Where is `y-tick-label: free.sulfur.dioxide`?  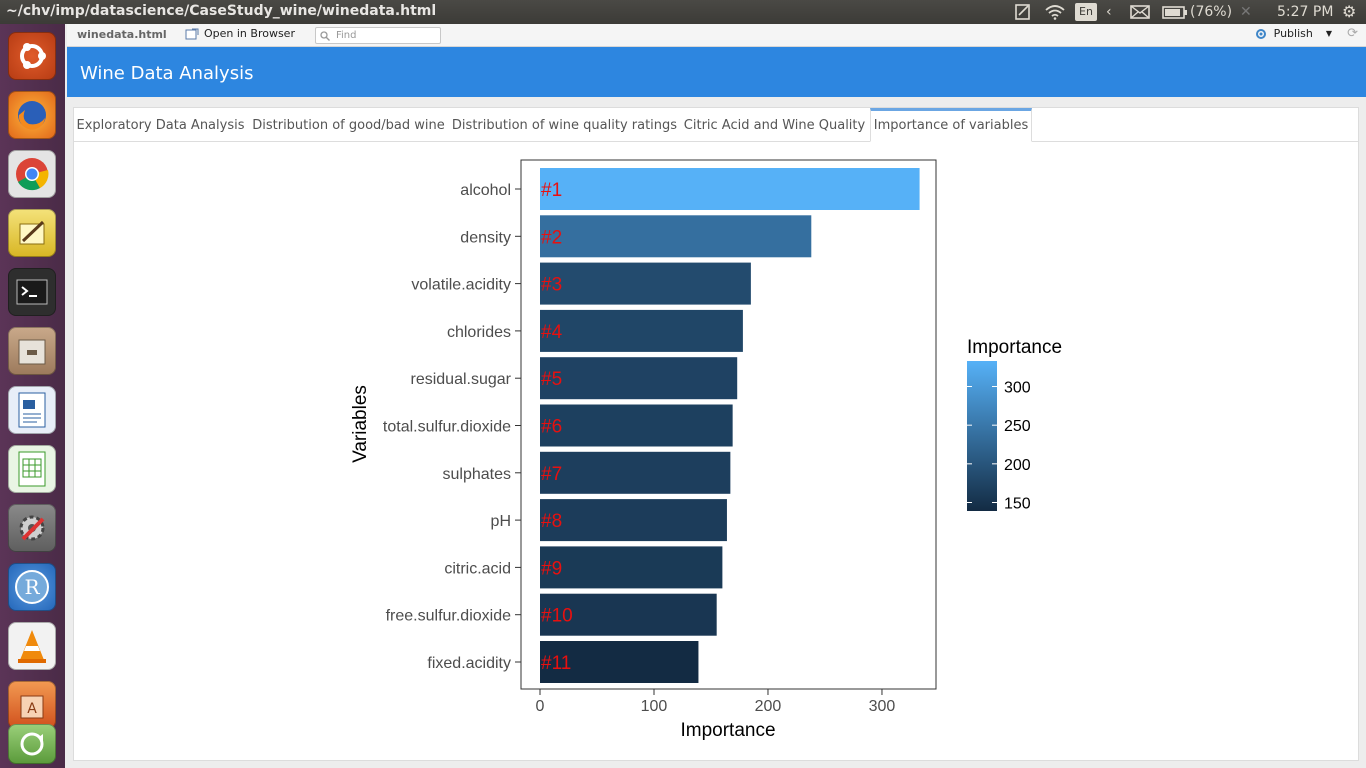
y-tick-label: free.sulfur.dioxide is located at coordinates (449, 616).